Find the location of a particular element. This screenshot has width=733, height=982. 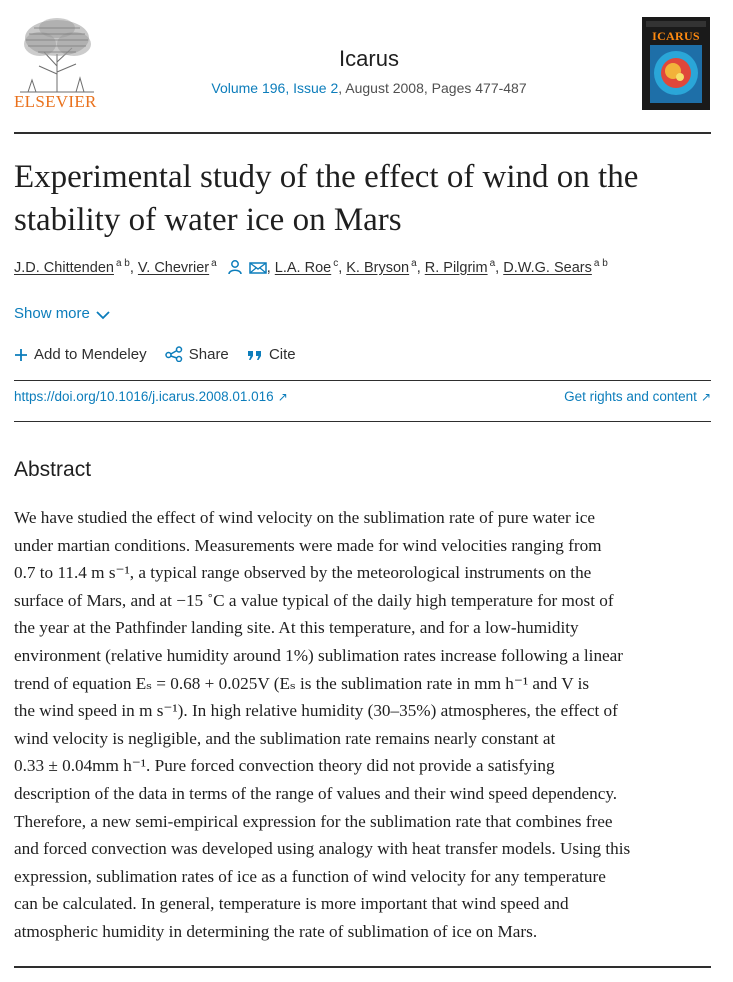

cite-label: Cite is located at coordinates (282, 354).